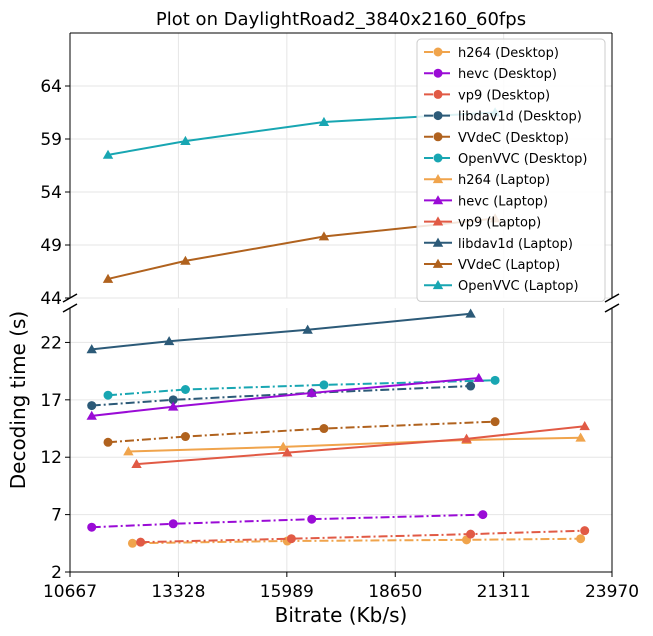  Describe the element at coordinates (520, 117) in the screenshot. I see `legend-label: libdav1d (Desktop)` at that location.